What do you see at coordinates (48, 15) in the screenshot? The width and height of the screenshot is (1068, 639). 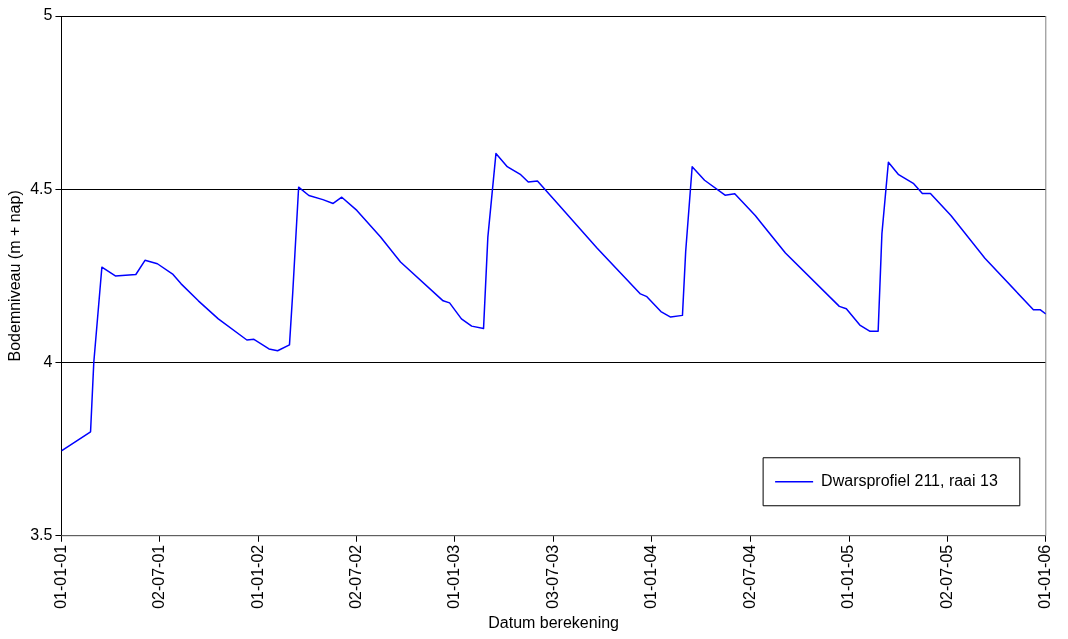 I see `y-tick-label: 5` at bounding box center [48, 15].